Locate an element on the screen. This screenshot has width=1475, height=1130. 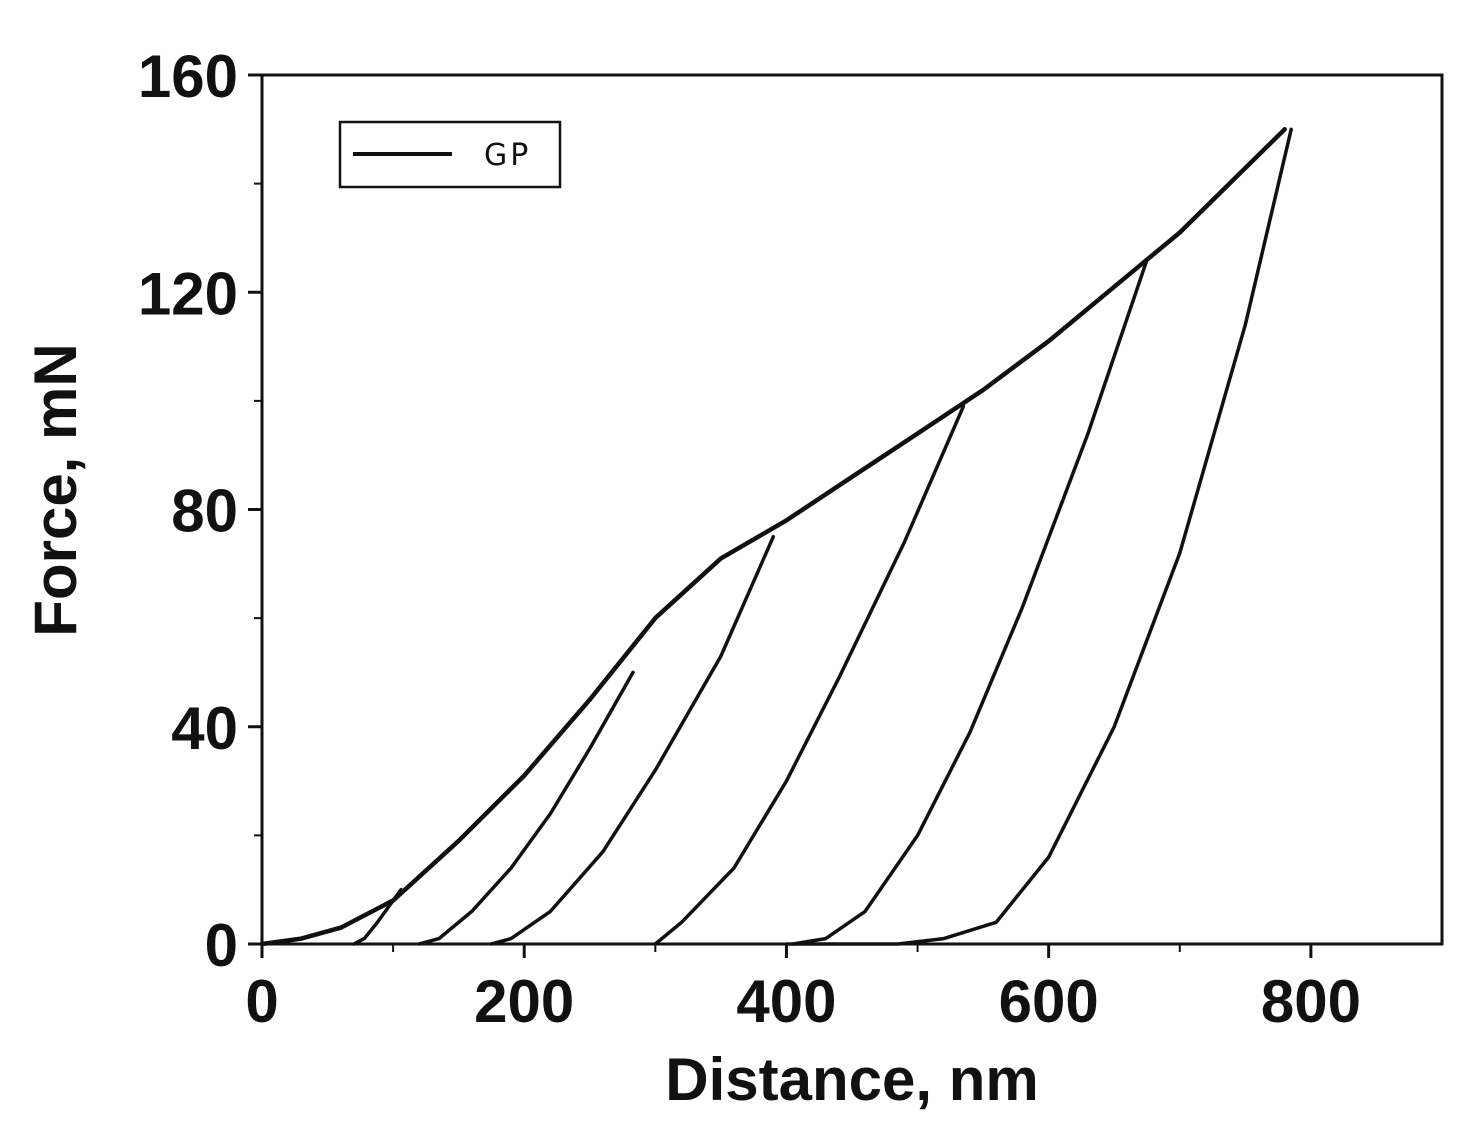
legend: GP is located at coordinates (450, 154).